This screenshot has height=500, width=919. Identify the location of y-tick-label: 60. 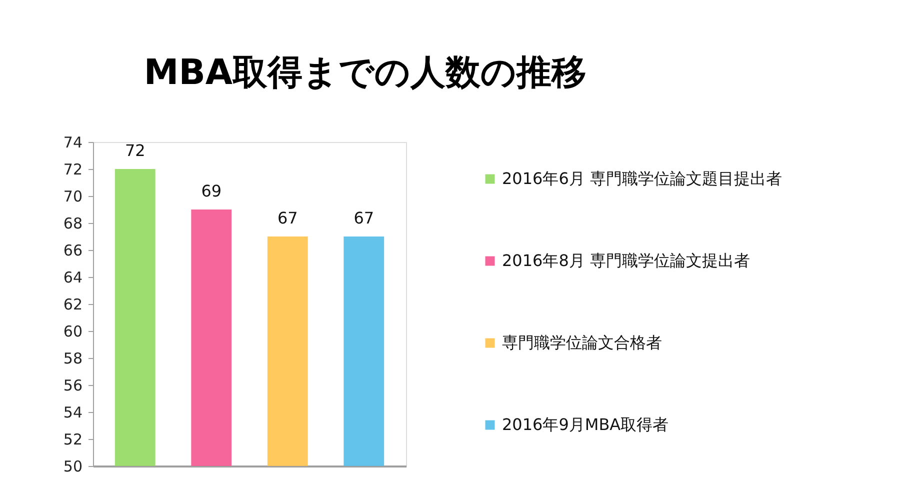
(72, 331).